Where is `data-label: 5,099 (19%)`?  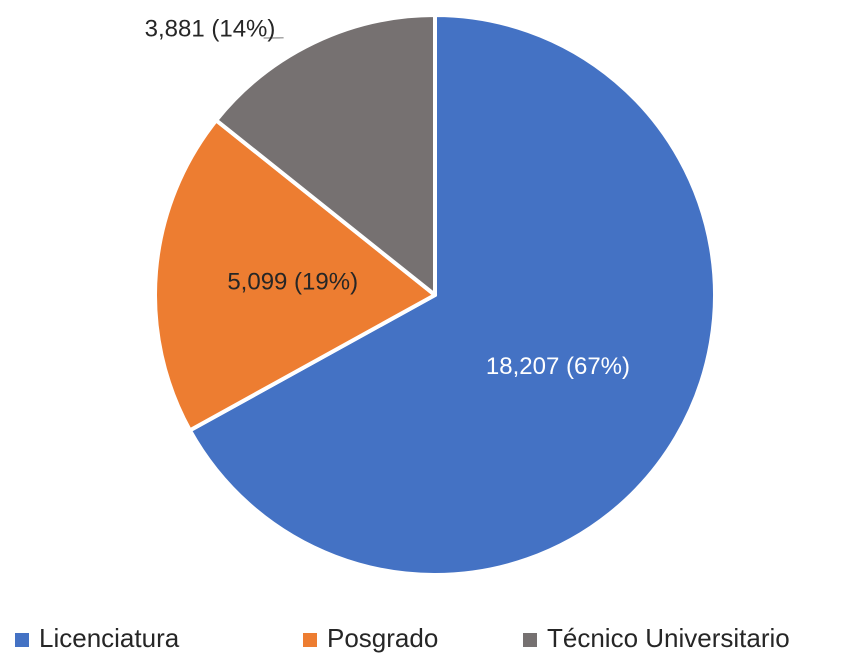
data-label: 5,099 (19%) is located at coordinates (292, 281).